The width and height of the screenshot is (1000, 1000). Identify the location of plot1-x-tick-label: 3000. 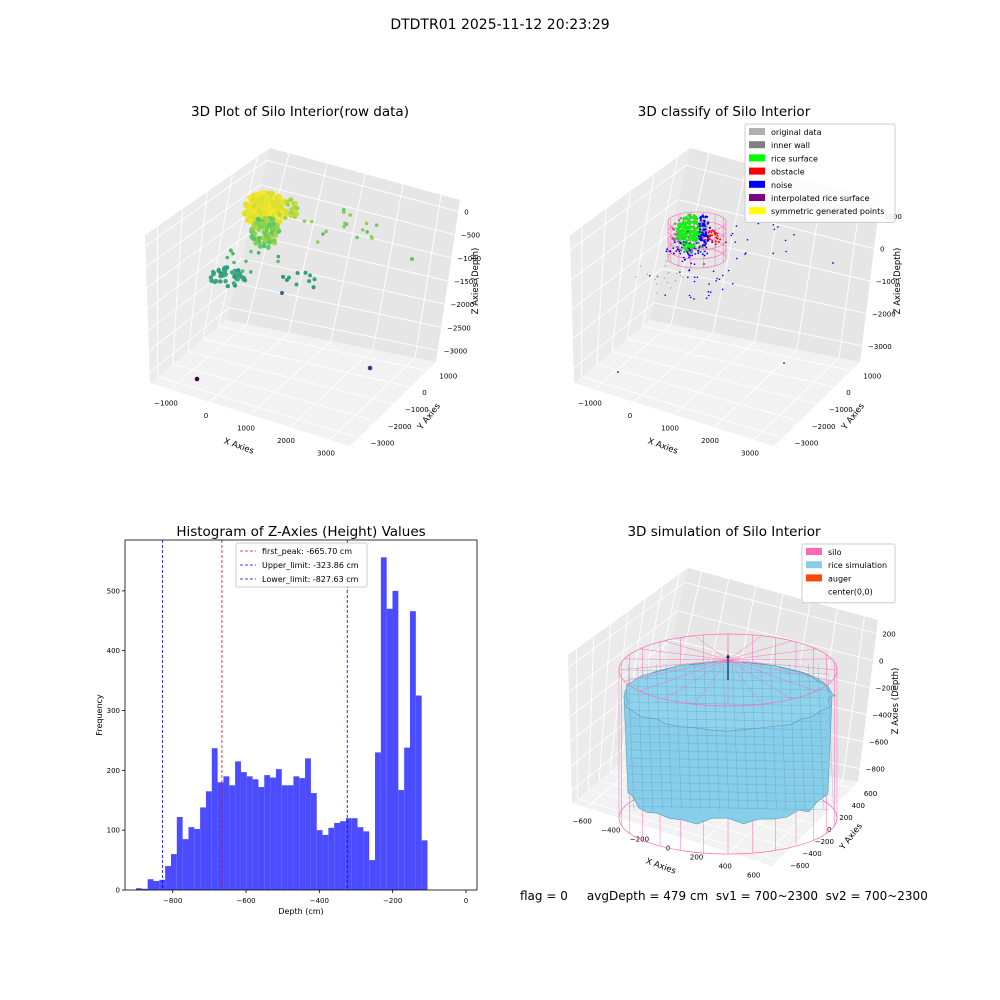
(326, 454).